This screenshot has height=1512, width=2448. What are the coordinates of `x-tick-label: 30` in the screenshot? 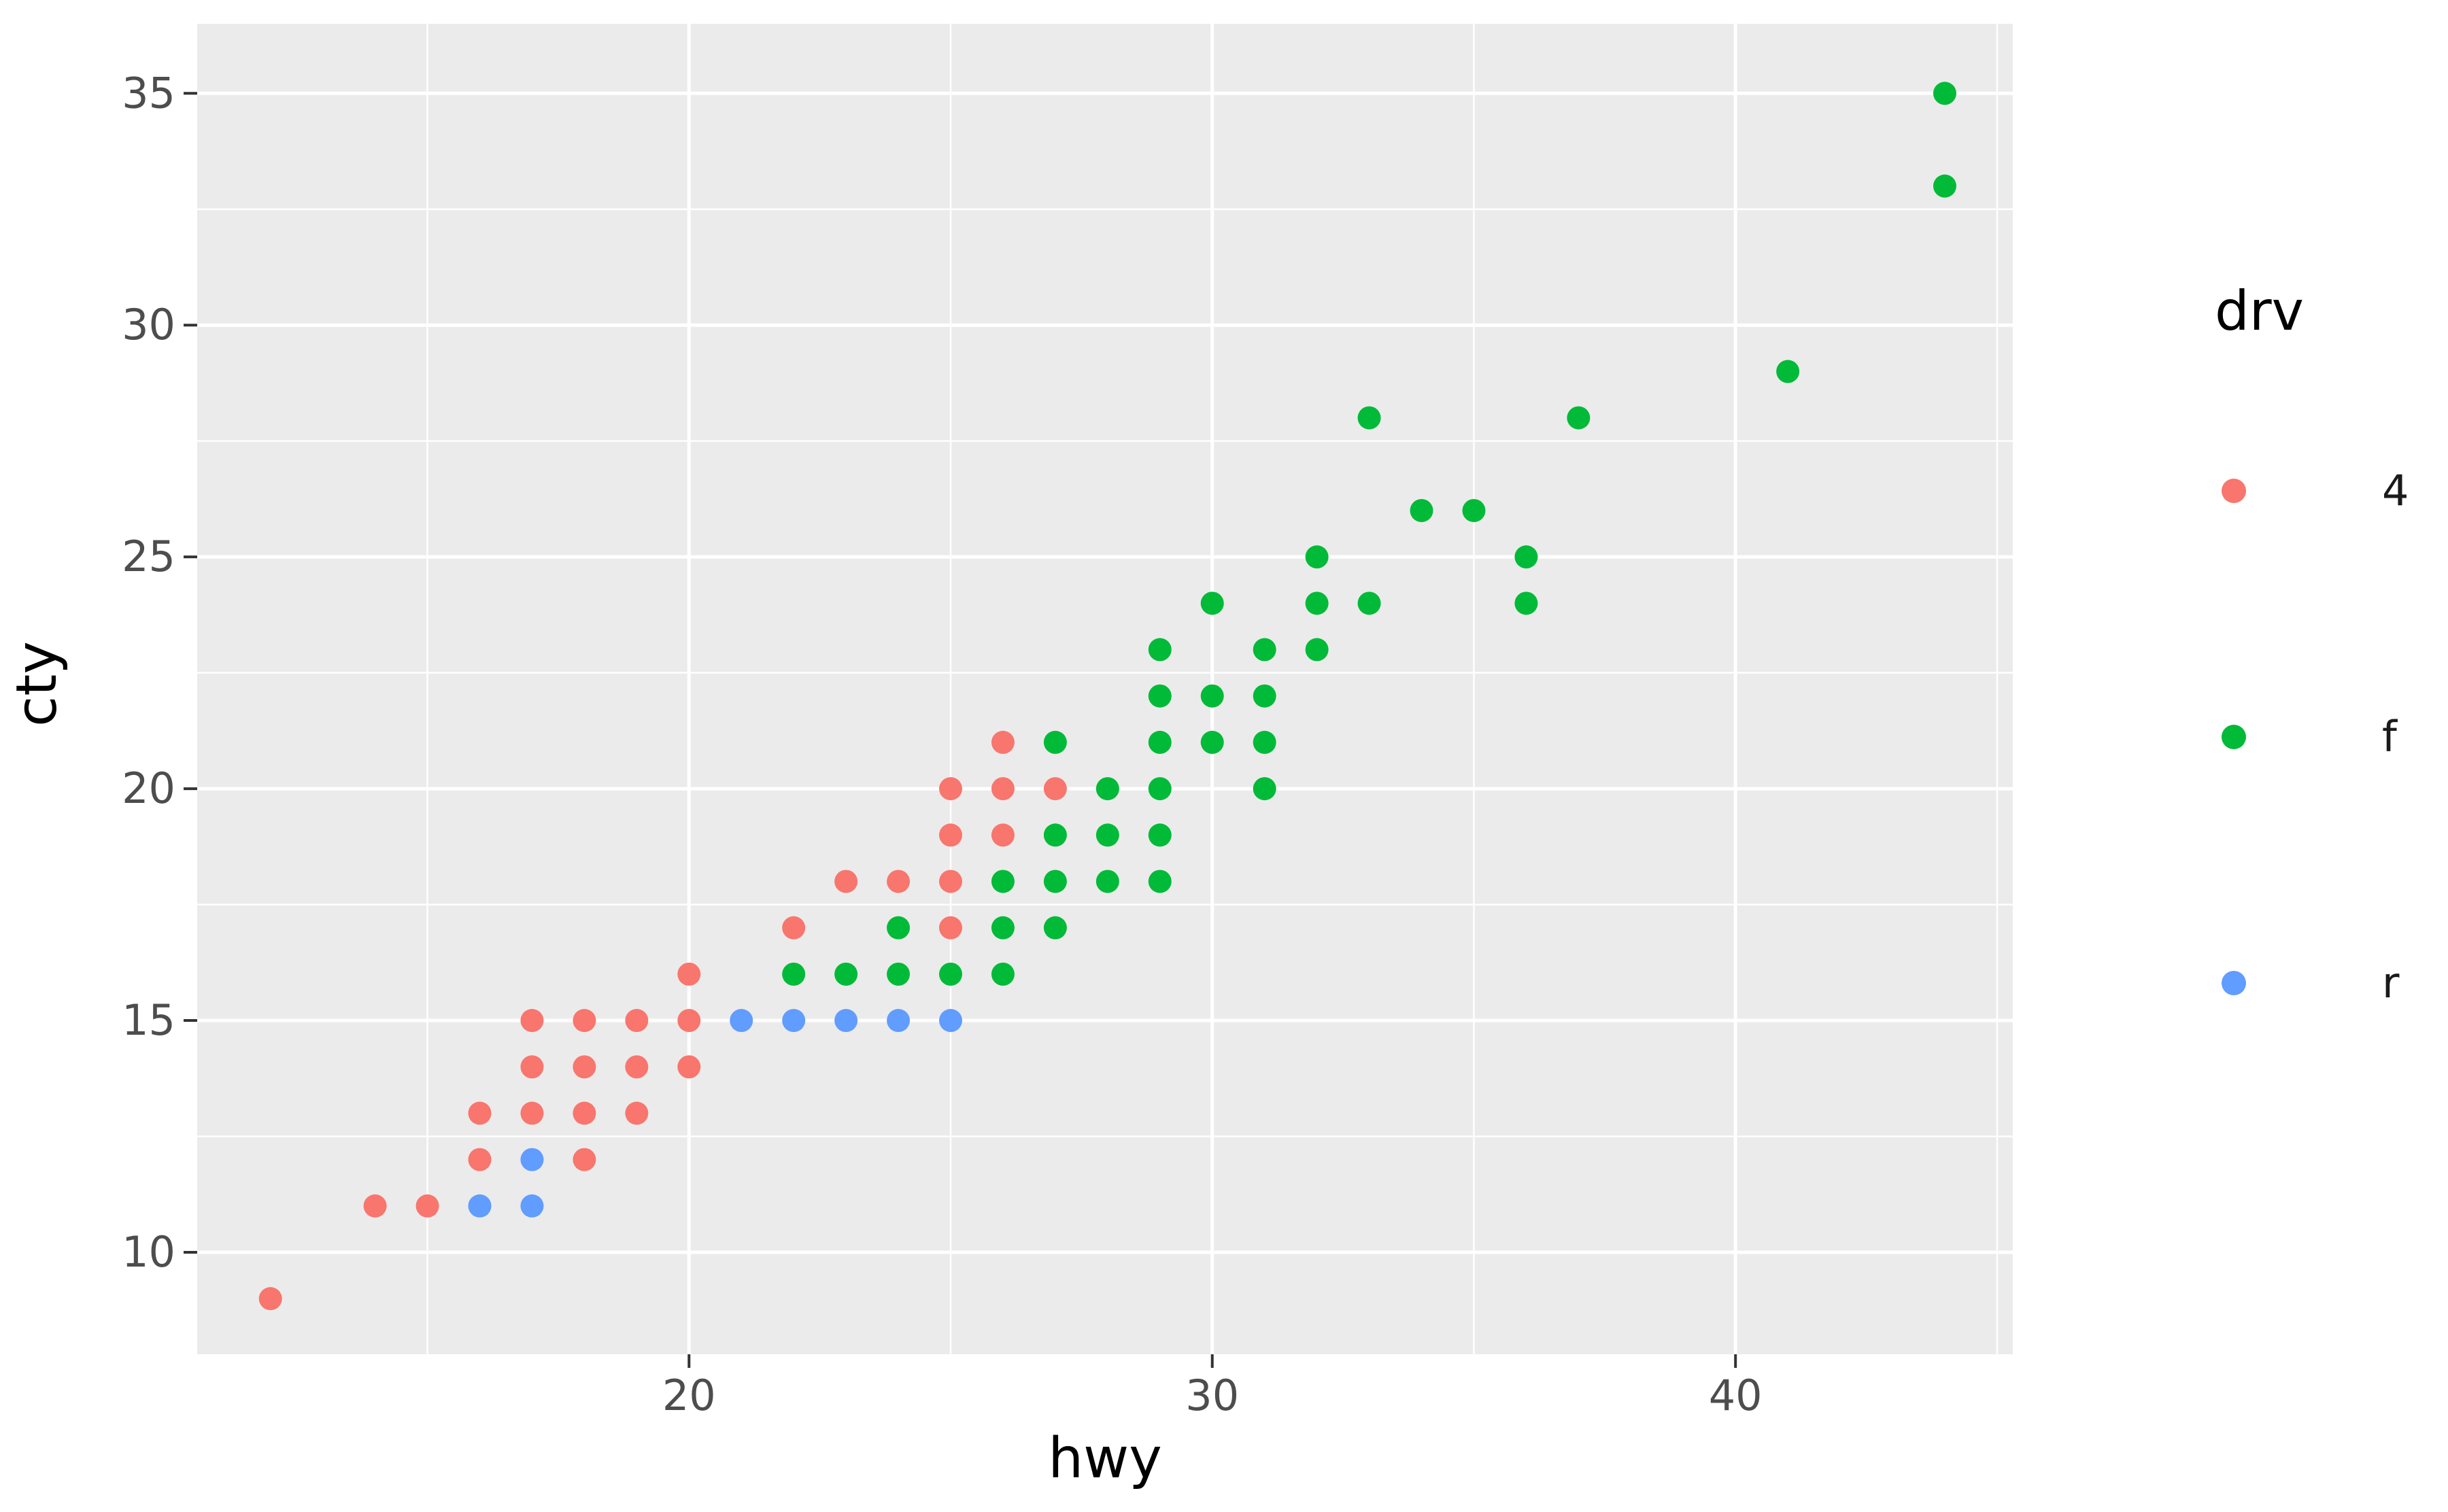 It's located at (1212, 1396).